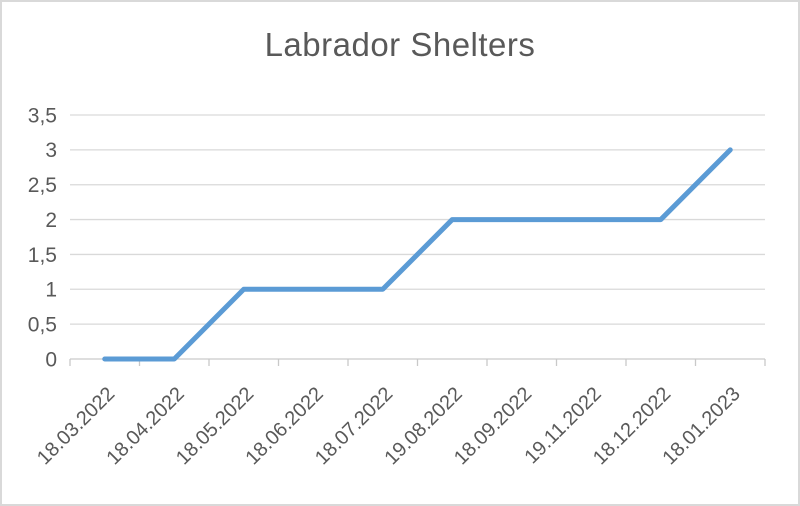  What do you see at coordinates (42, 255) in the screenshot?
I see `y-axis-tick-label: 1,5` at bounding box center [42, 255].